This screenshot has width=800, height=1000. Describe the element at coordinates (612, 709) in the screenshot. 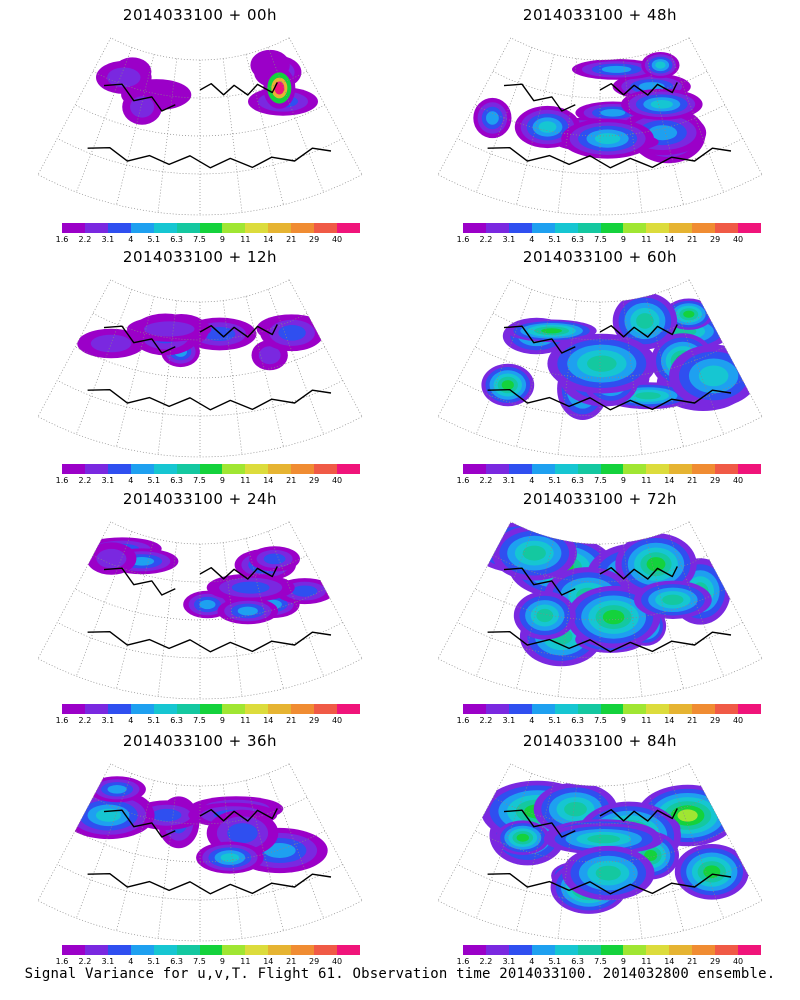

I see `colorbar` at that location.